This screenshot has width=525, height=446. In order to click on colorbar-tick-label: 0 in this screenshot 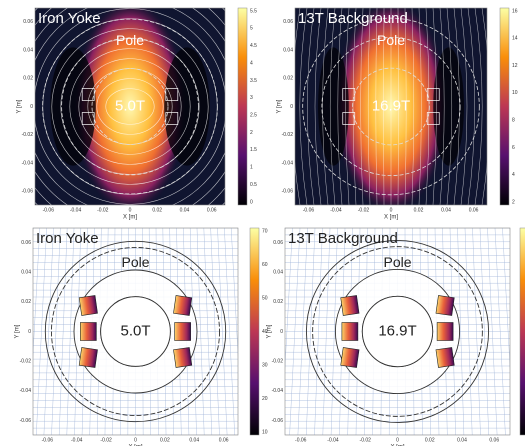, I will do `click(251, 202)`.